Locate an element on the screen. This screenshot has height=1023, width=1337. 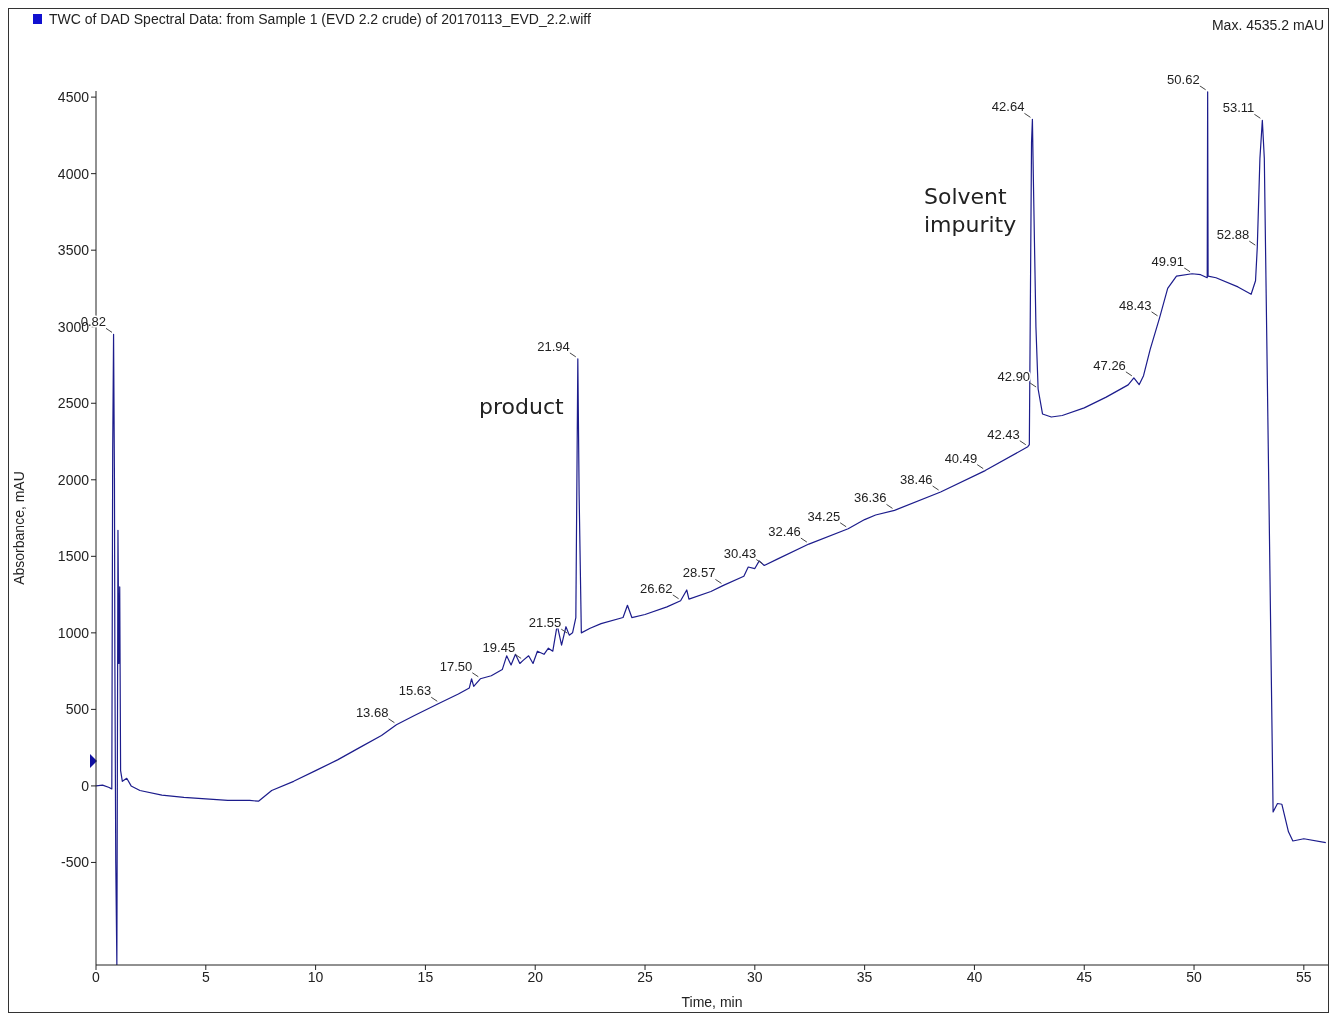
annotation: 30.43 is located at coordinates (740, 553).